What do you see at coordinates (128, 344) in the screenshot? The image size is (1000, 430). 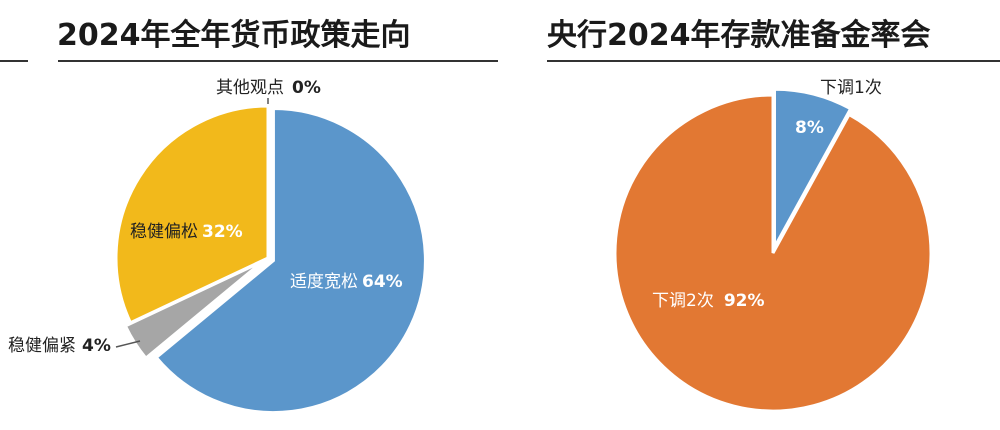 I see `leader-line` at bounding box center [128, 344].